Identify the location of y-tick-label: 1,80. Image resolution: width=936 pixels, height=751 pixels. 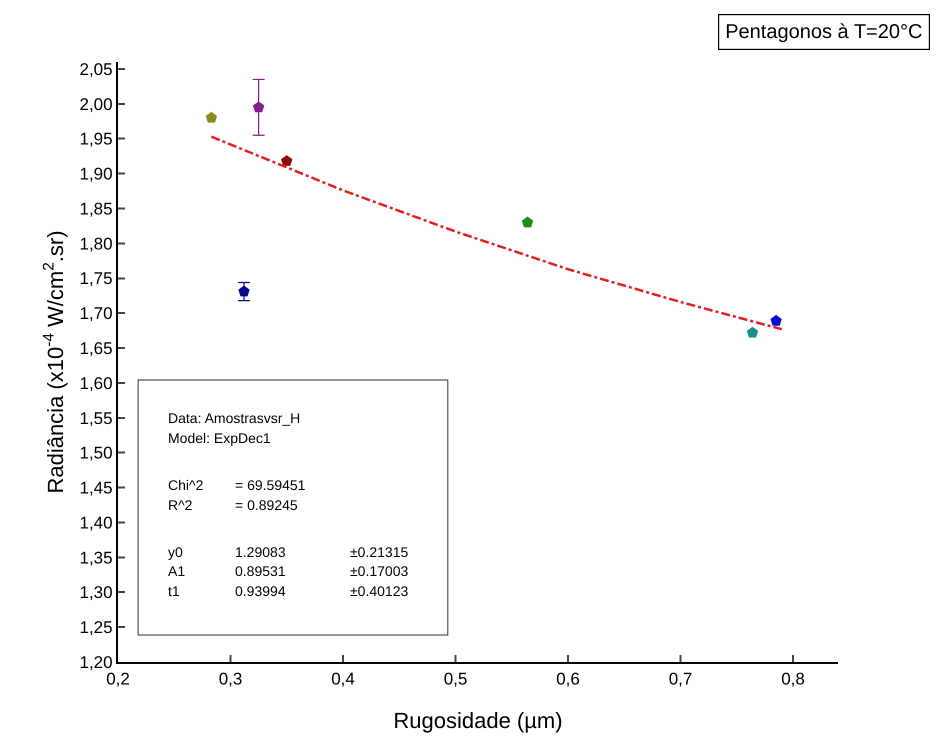
(96, 244).